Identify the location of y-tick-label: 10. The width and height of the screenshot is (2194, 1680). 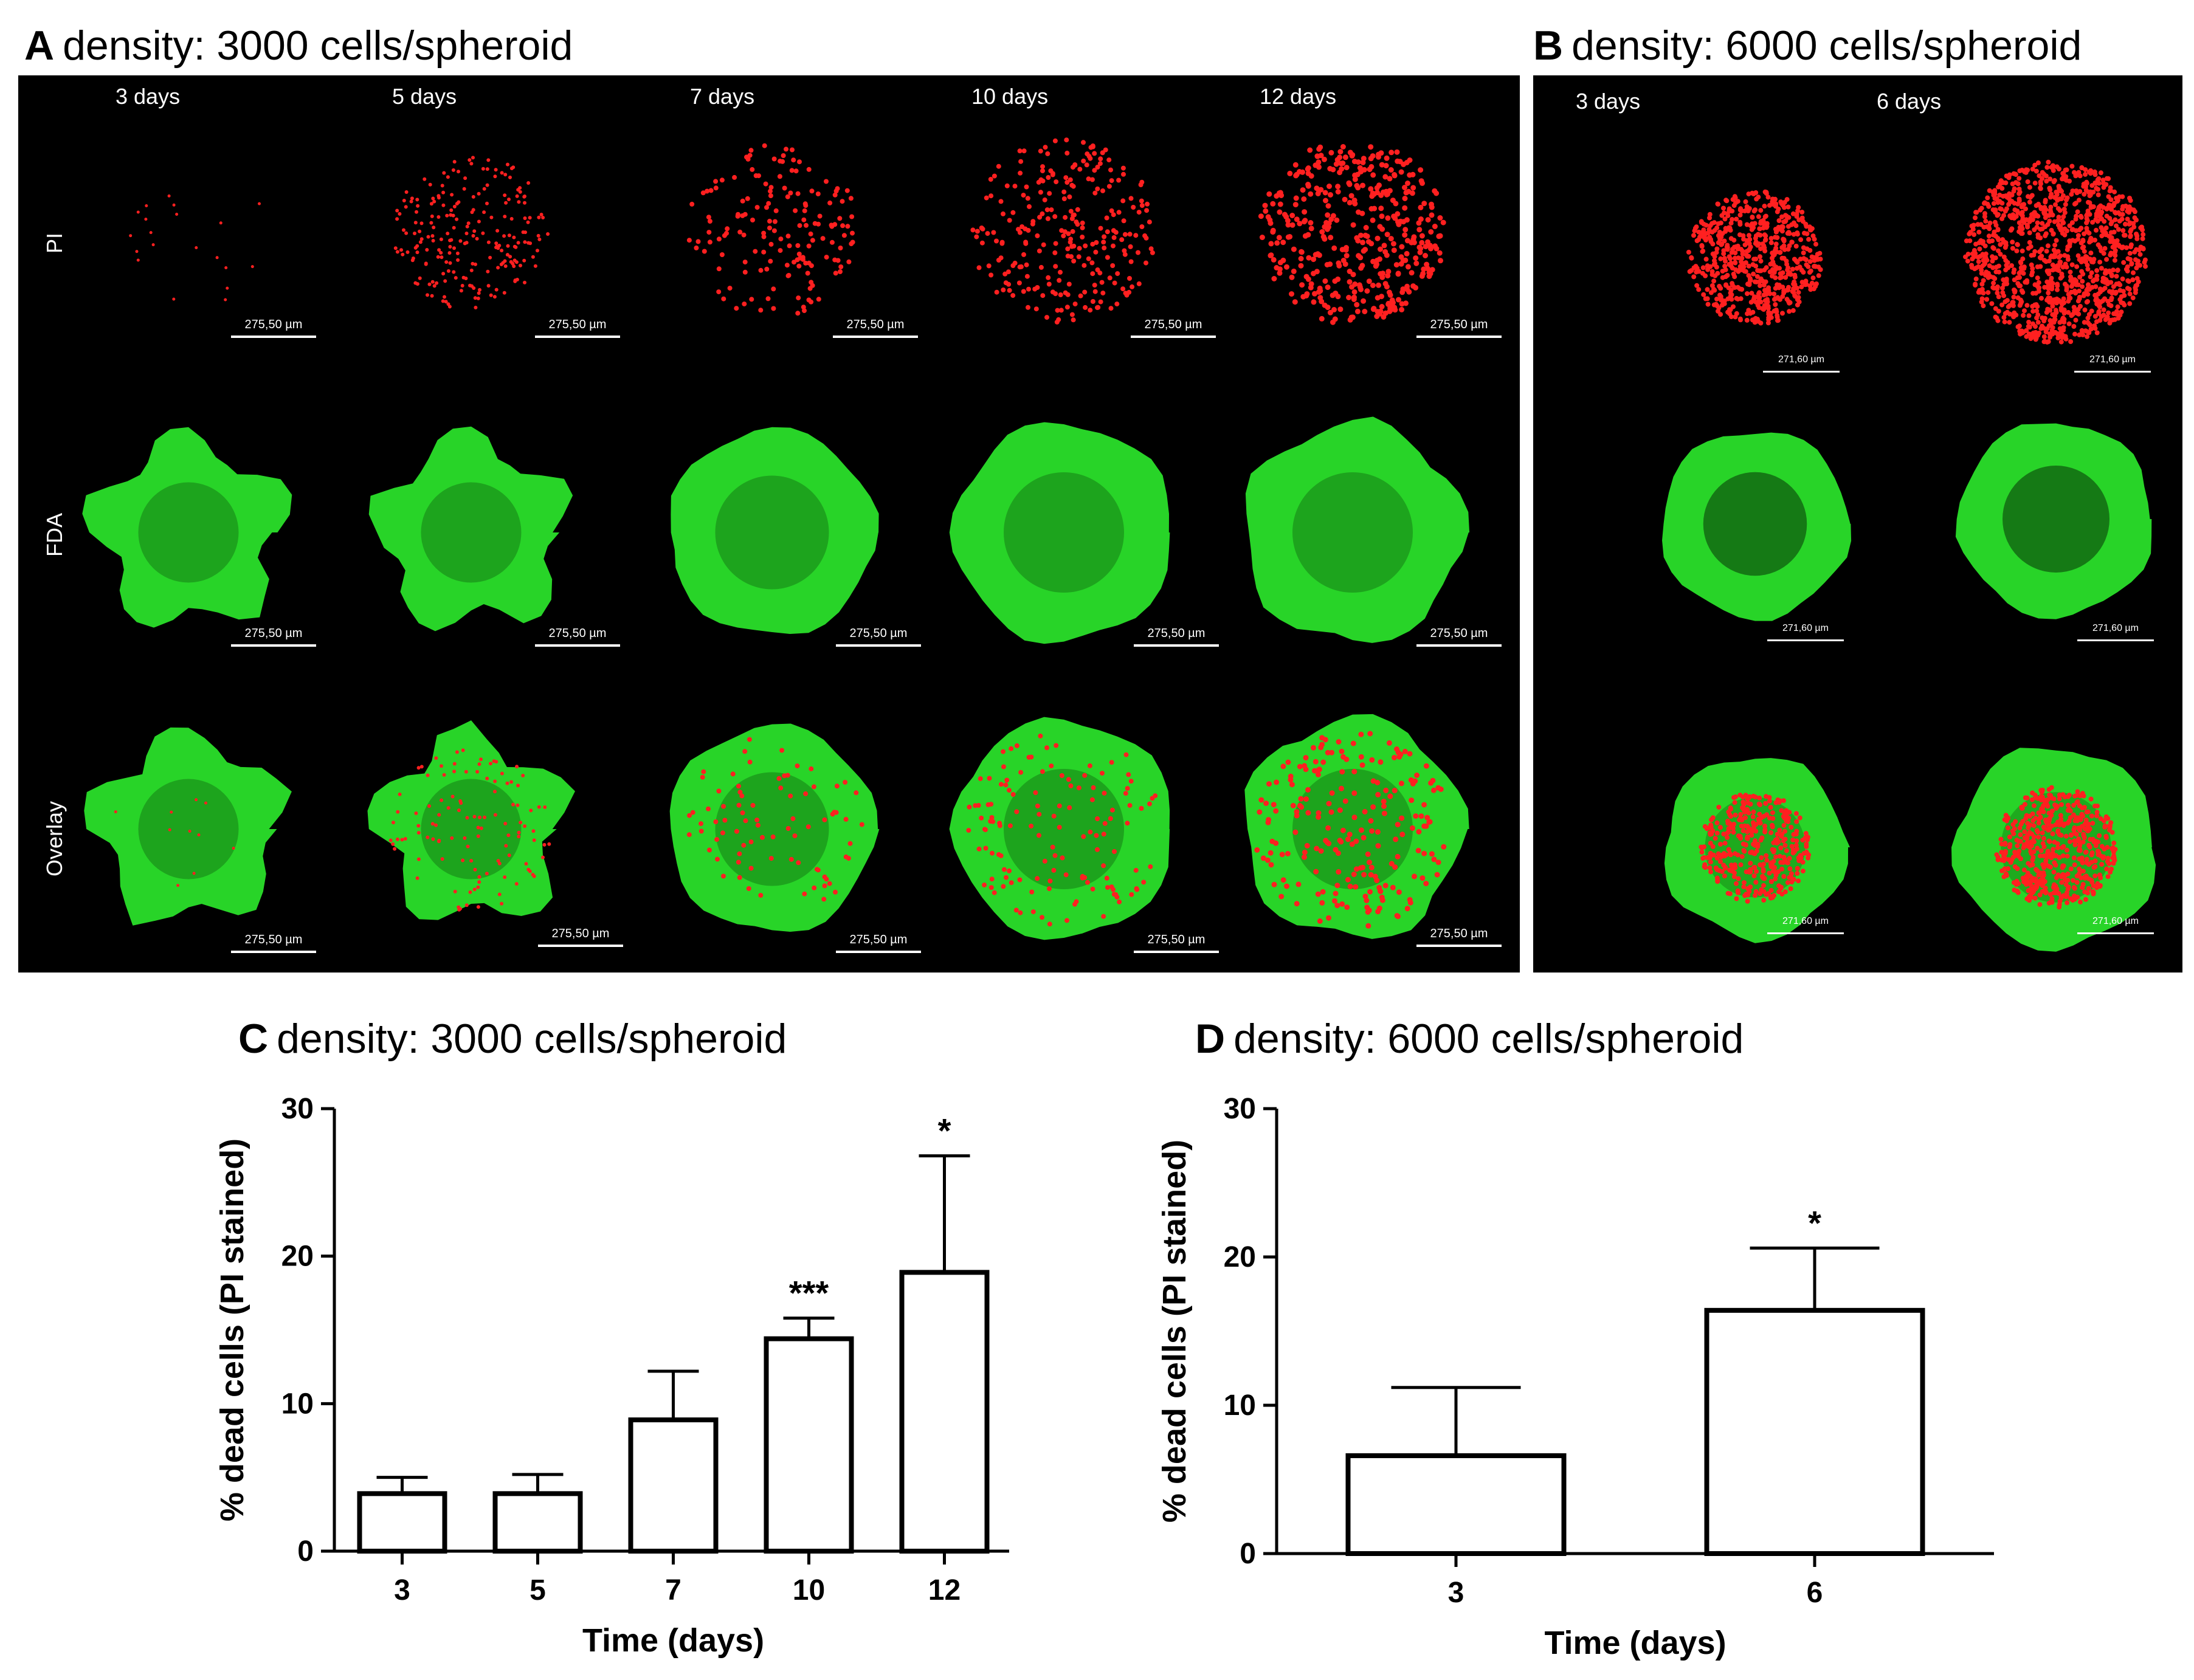
(1240, 1405).